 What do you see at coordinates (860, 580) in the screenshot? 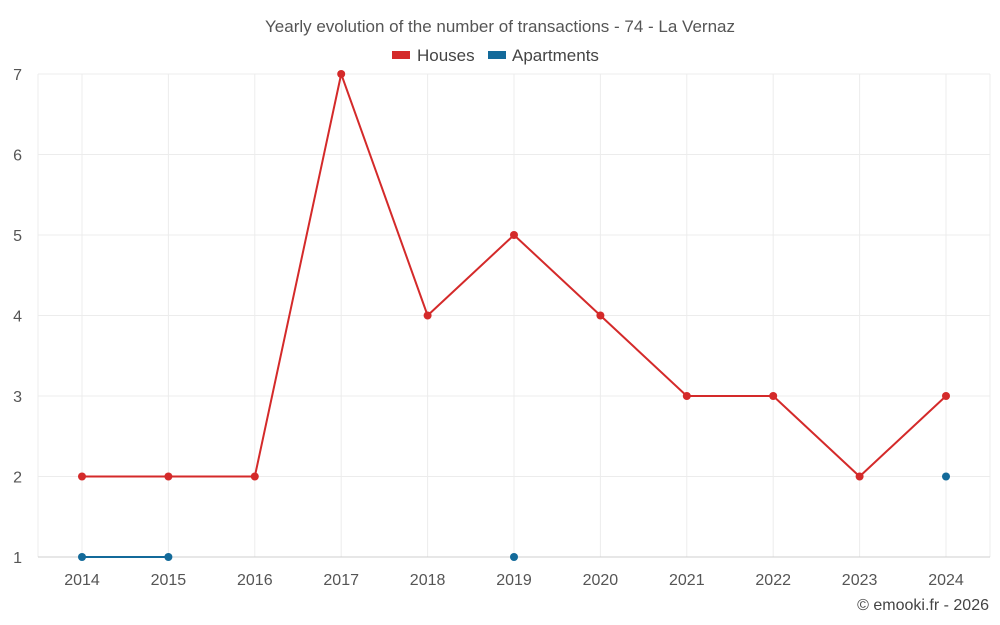
I see `x-tick-label: 2023` at bounding box center [860, 580].